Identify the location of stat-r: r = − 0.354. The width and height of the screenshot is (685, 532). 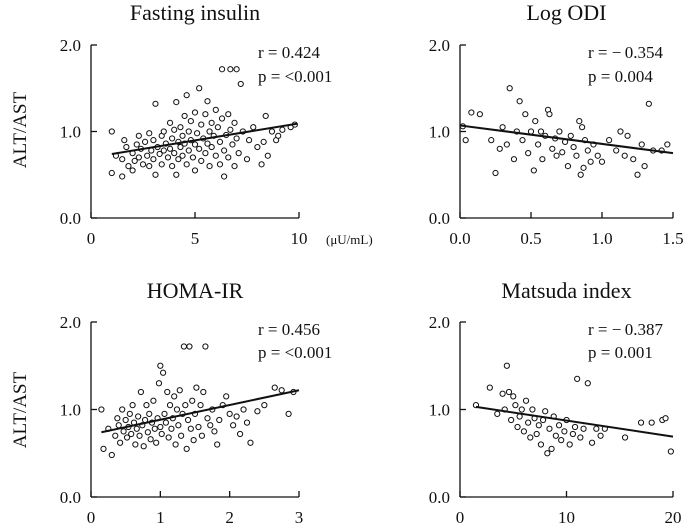
(625, 52).